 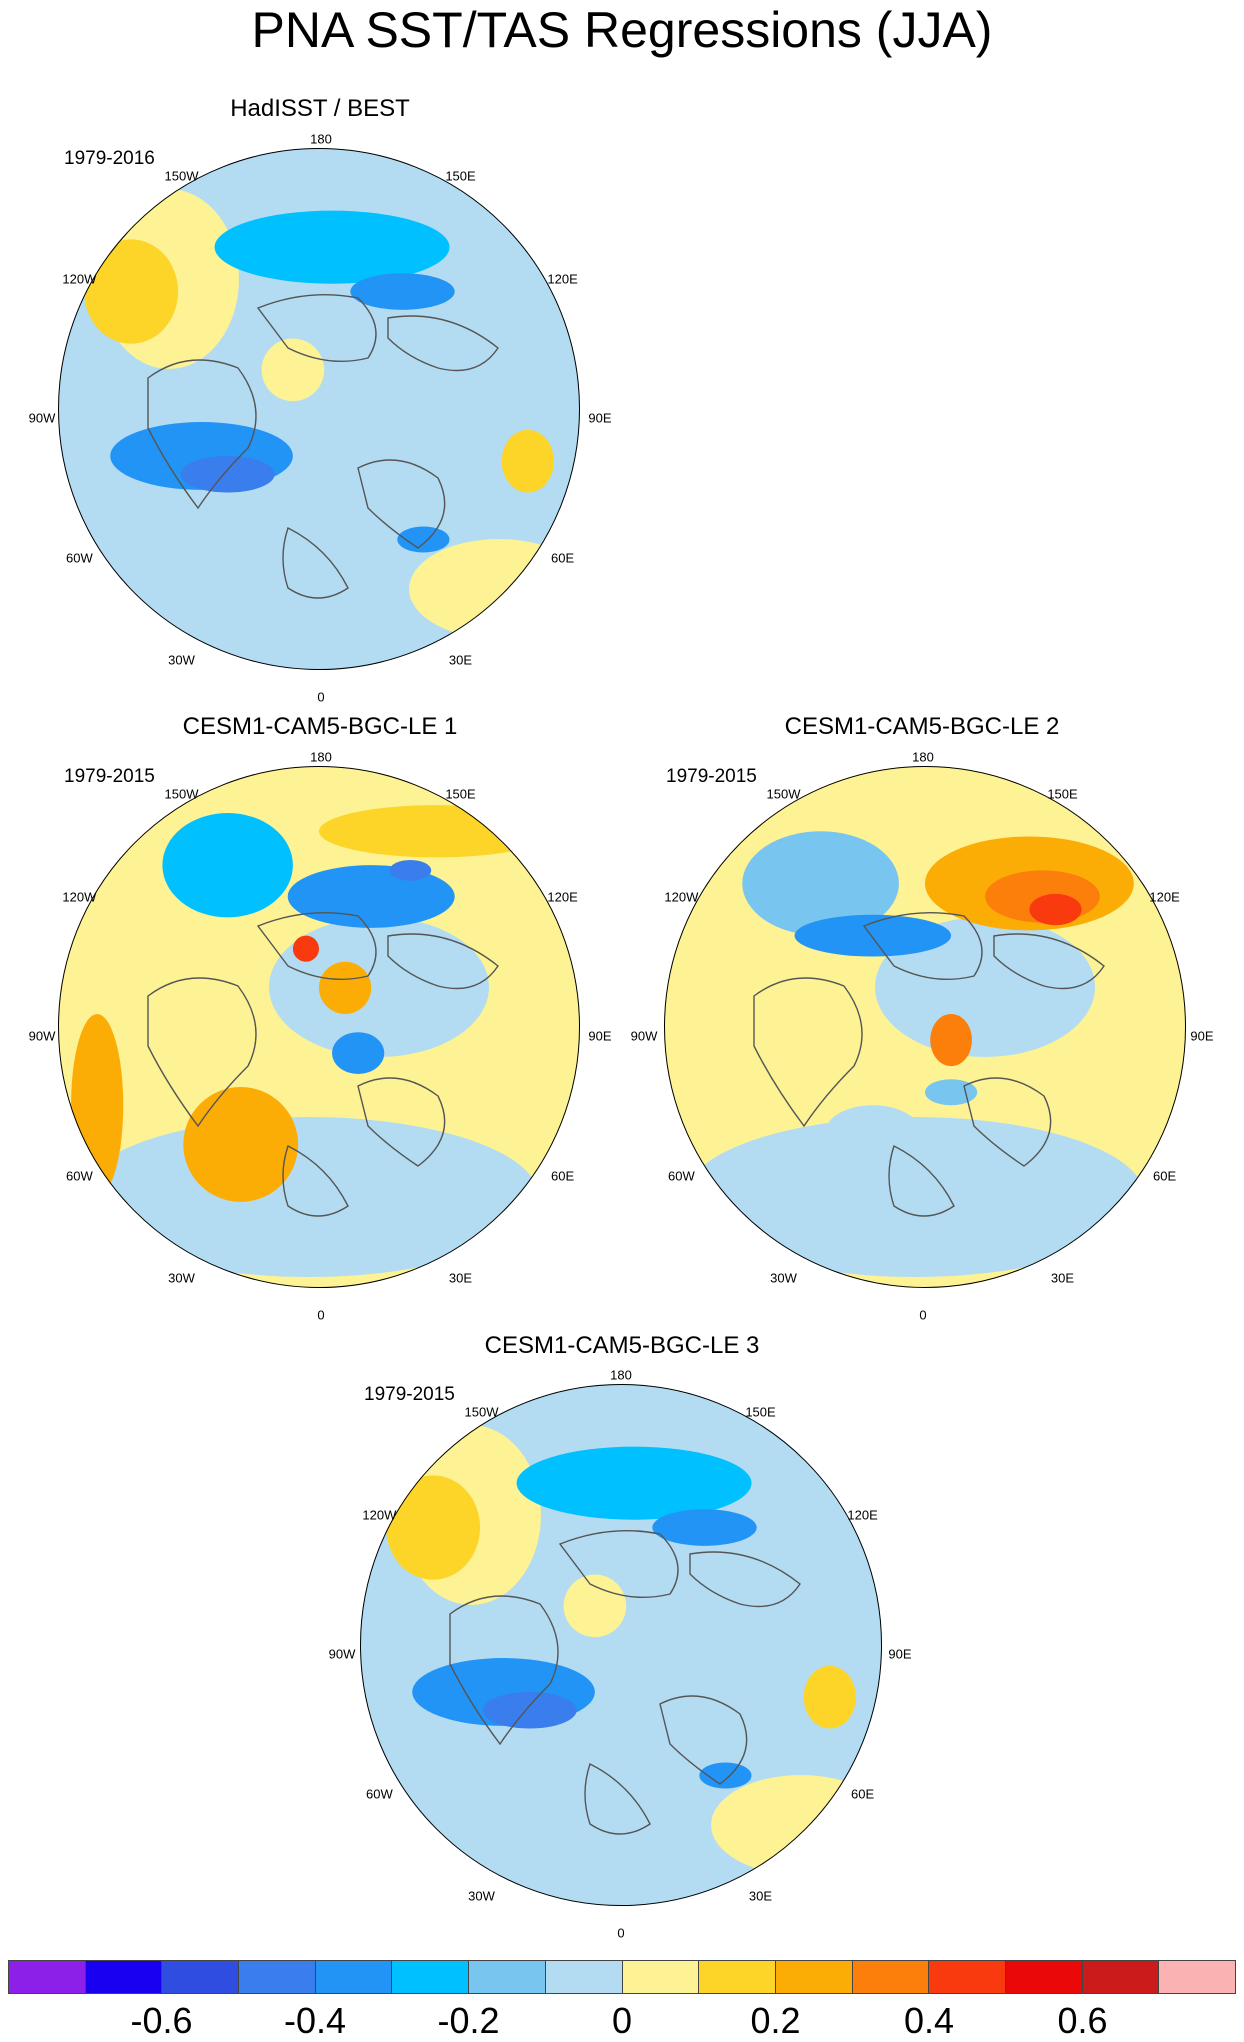 I want to click on colorbar-label: 0, so click(x=622, y=2020).